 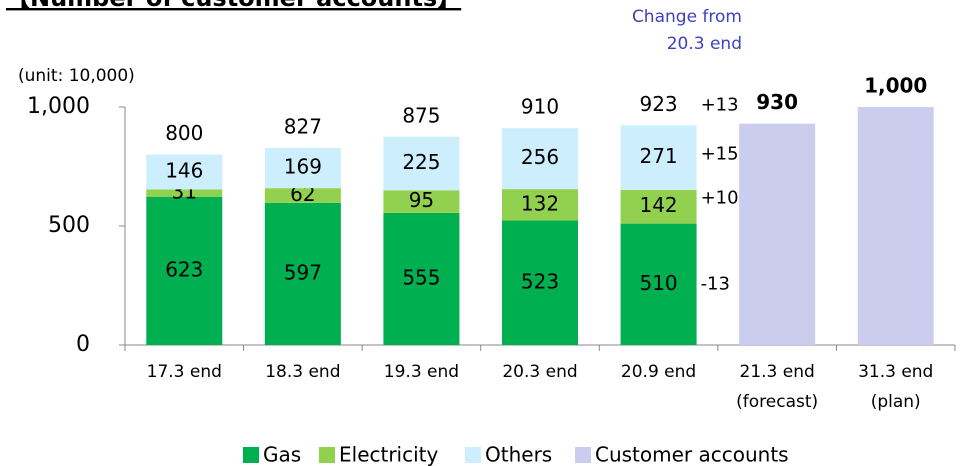 I want to click on segment-label: 523, so click(x=540, y=281).